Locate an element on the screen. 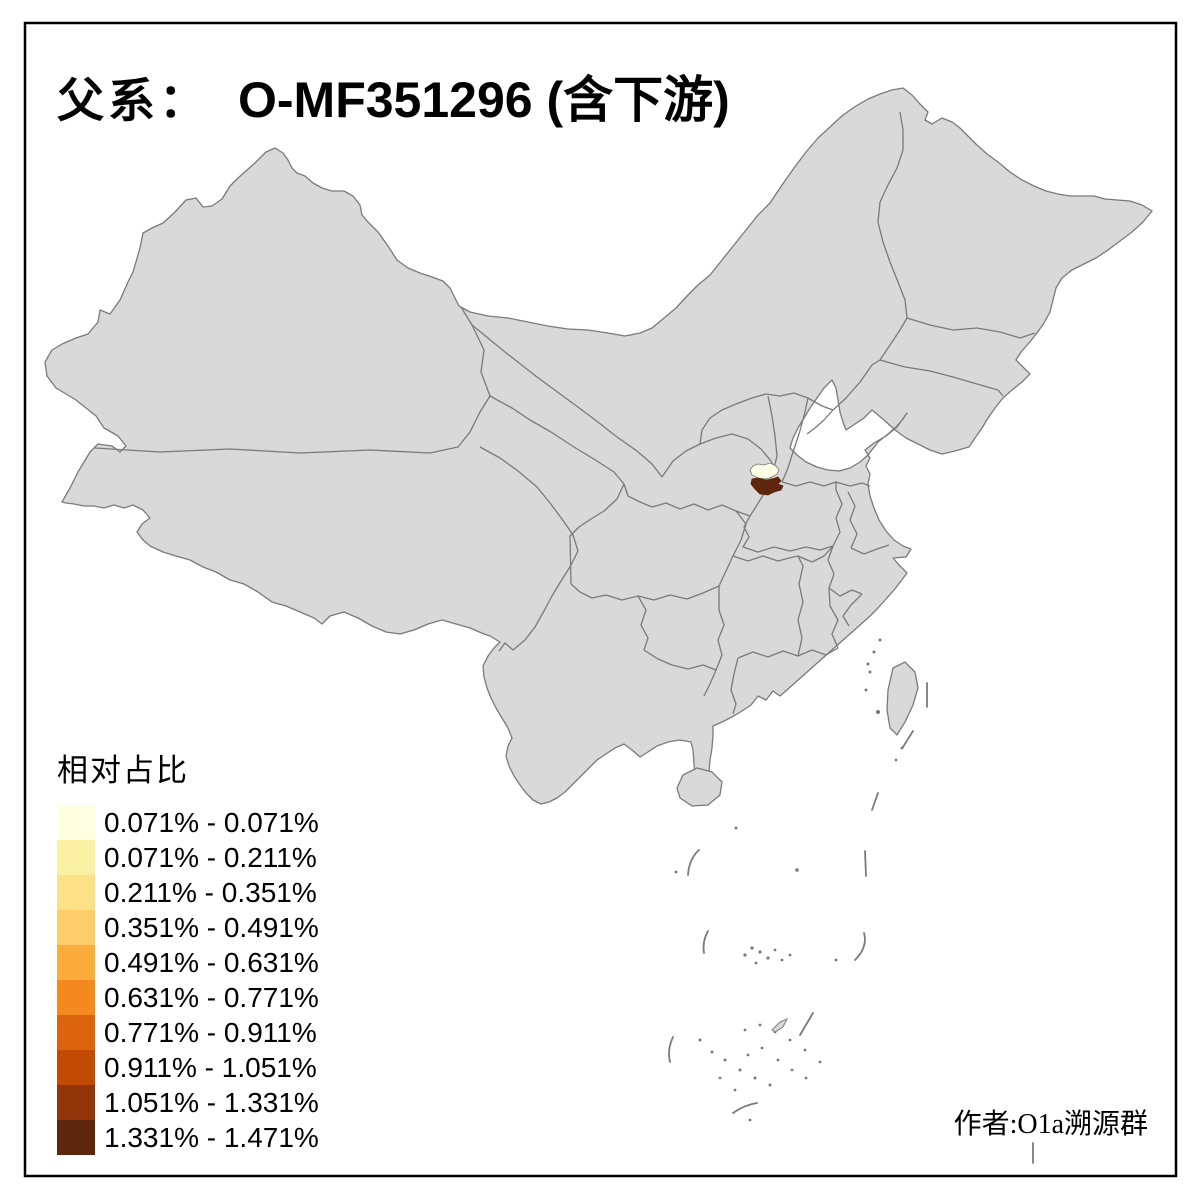 This screenshot has width=1200, height=1200. legend-row: 0.911% - 1.051% is located at coordinates (188, 1067).